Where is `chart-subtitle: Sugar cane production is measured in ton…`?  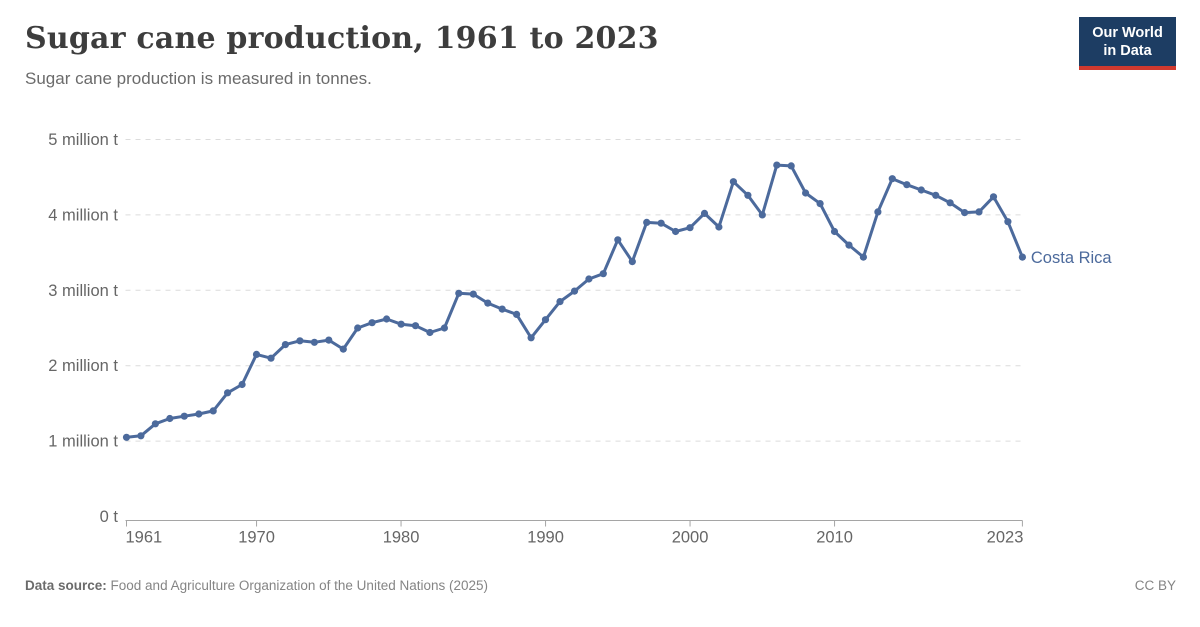 chart-subtitle: Sugar cane production is measured in ton… is located at coordinates (198, 78).